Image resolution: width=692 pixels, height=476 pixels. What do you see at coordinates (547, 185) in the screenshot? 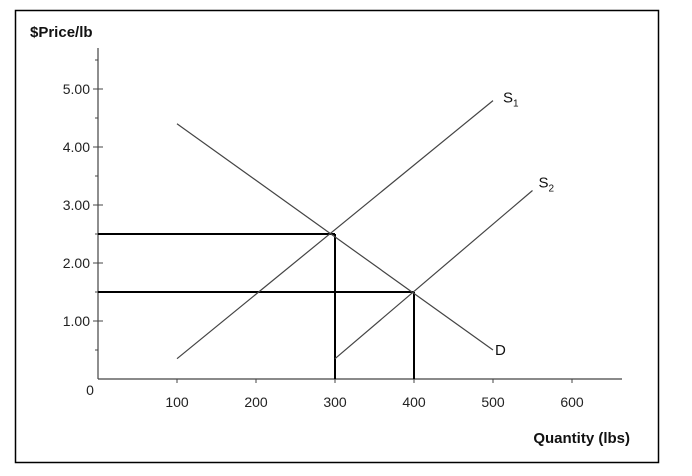
I see `s2-curve-label: S2` at bounding box center [547, 185].